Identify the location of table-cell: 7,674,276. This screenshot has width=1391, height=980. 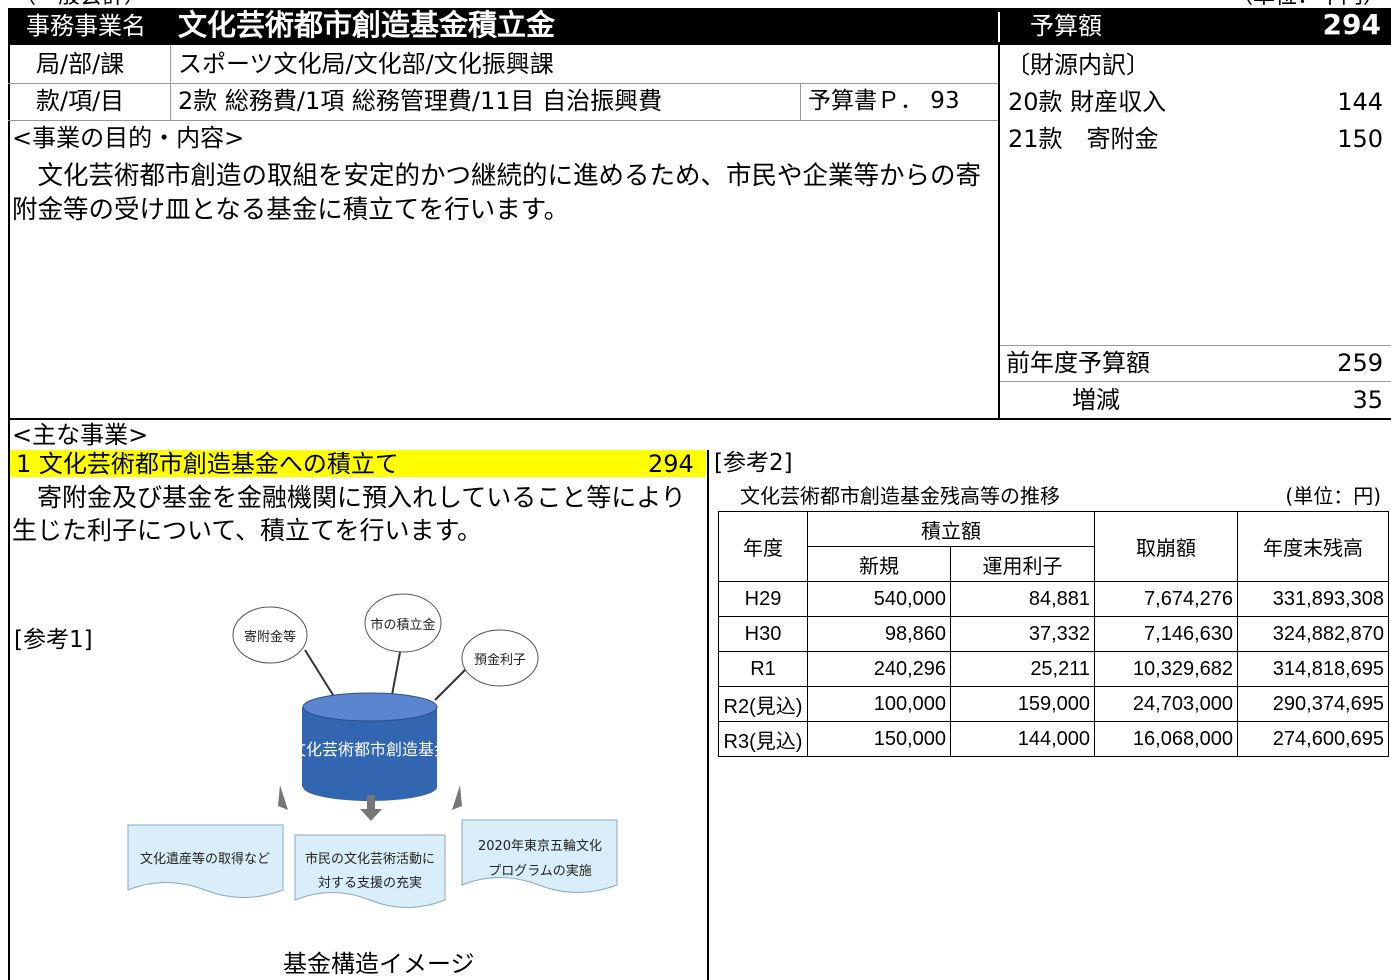
(1166, 599).